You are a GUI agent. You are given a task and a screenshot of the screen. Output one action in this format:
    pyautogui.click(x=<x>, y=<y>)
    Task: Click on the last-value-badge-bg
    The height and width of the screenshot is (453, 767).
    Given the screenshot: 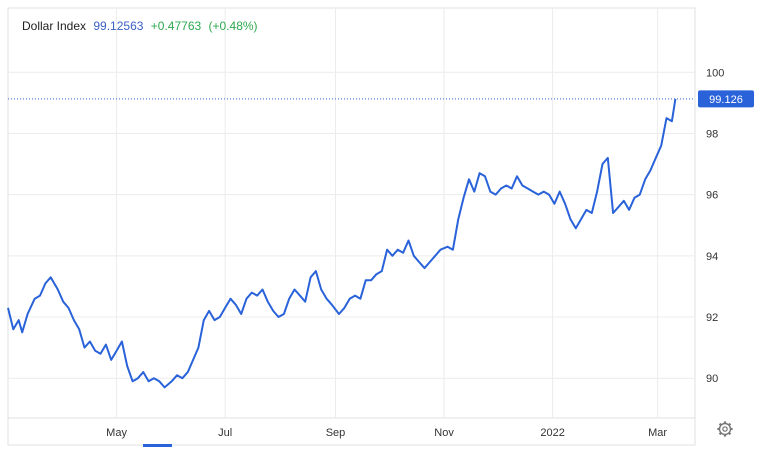 What is the action you would take?
    pyautogui.click(x=726, y=99)
    